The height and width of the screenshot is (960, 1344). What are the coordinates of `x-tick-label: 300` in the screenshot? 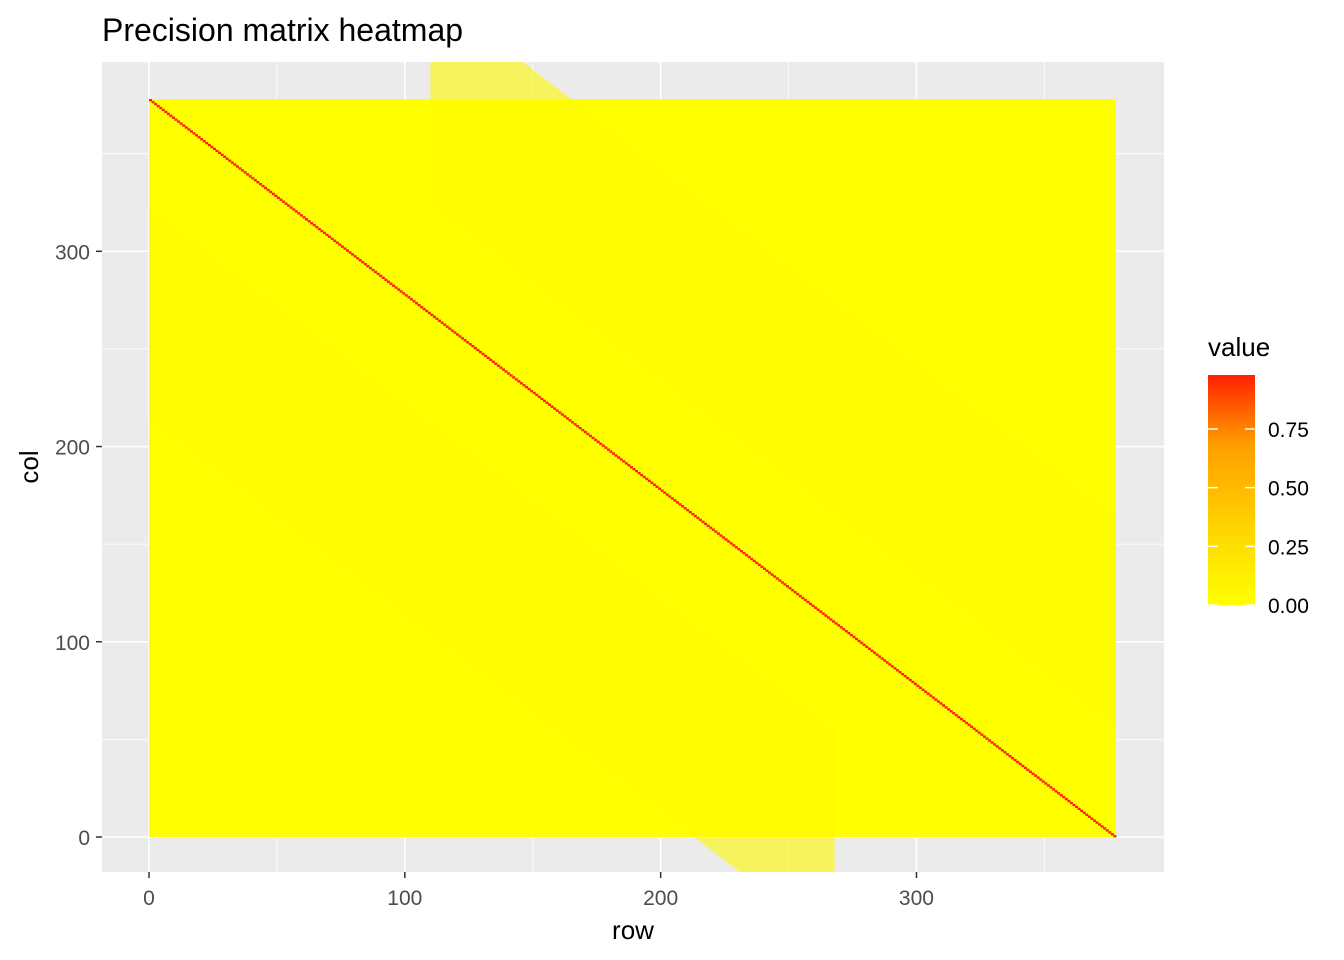 It's located at (916, 898).